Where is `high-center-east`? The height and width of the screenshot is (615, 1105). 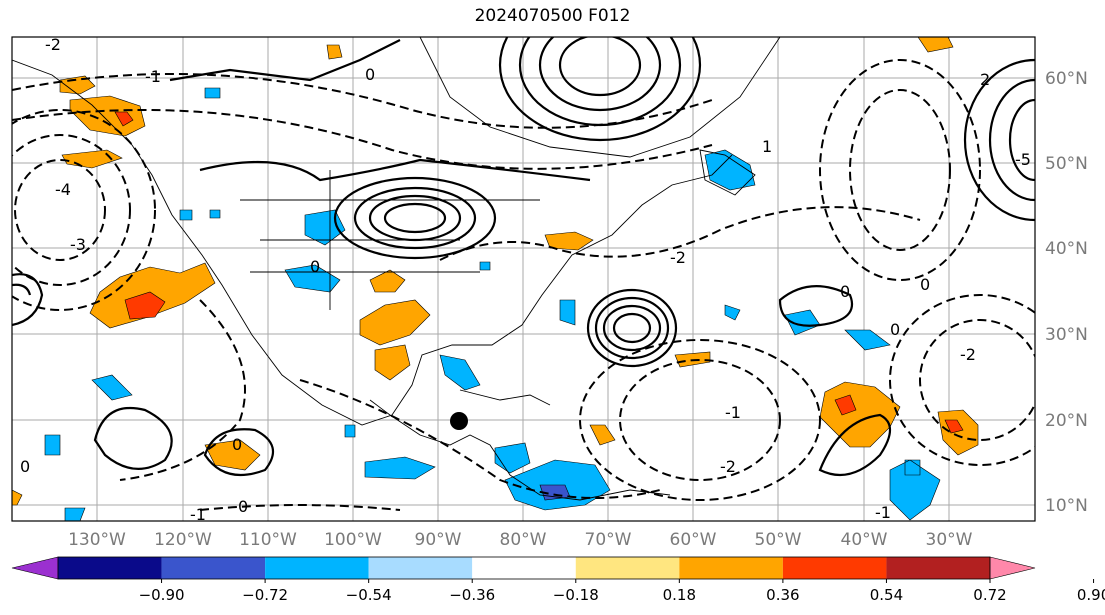 high-center-east is located at coordinates (999, 140).